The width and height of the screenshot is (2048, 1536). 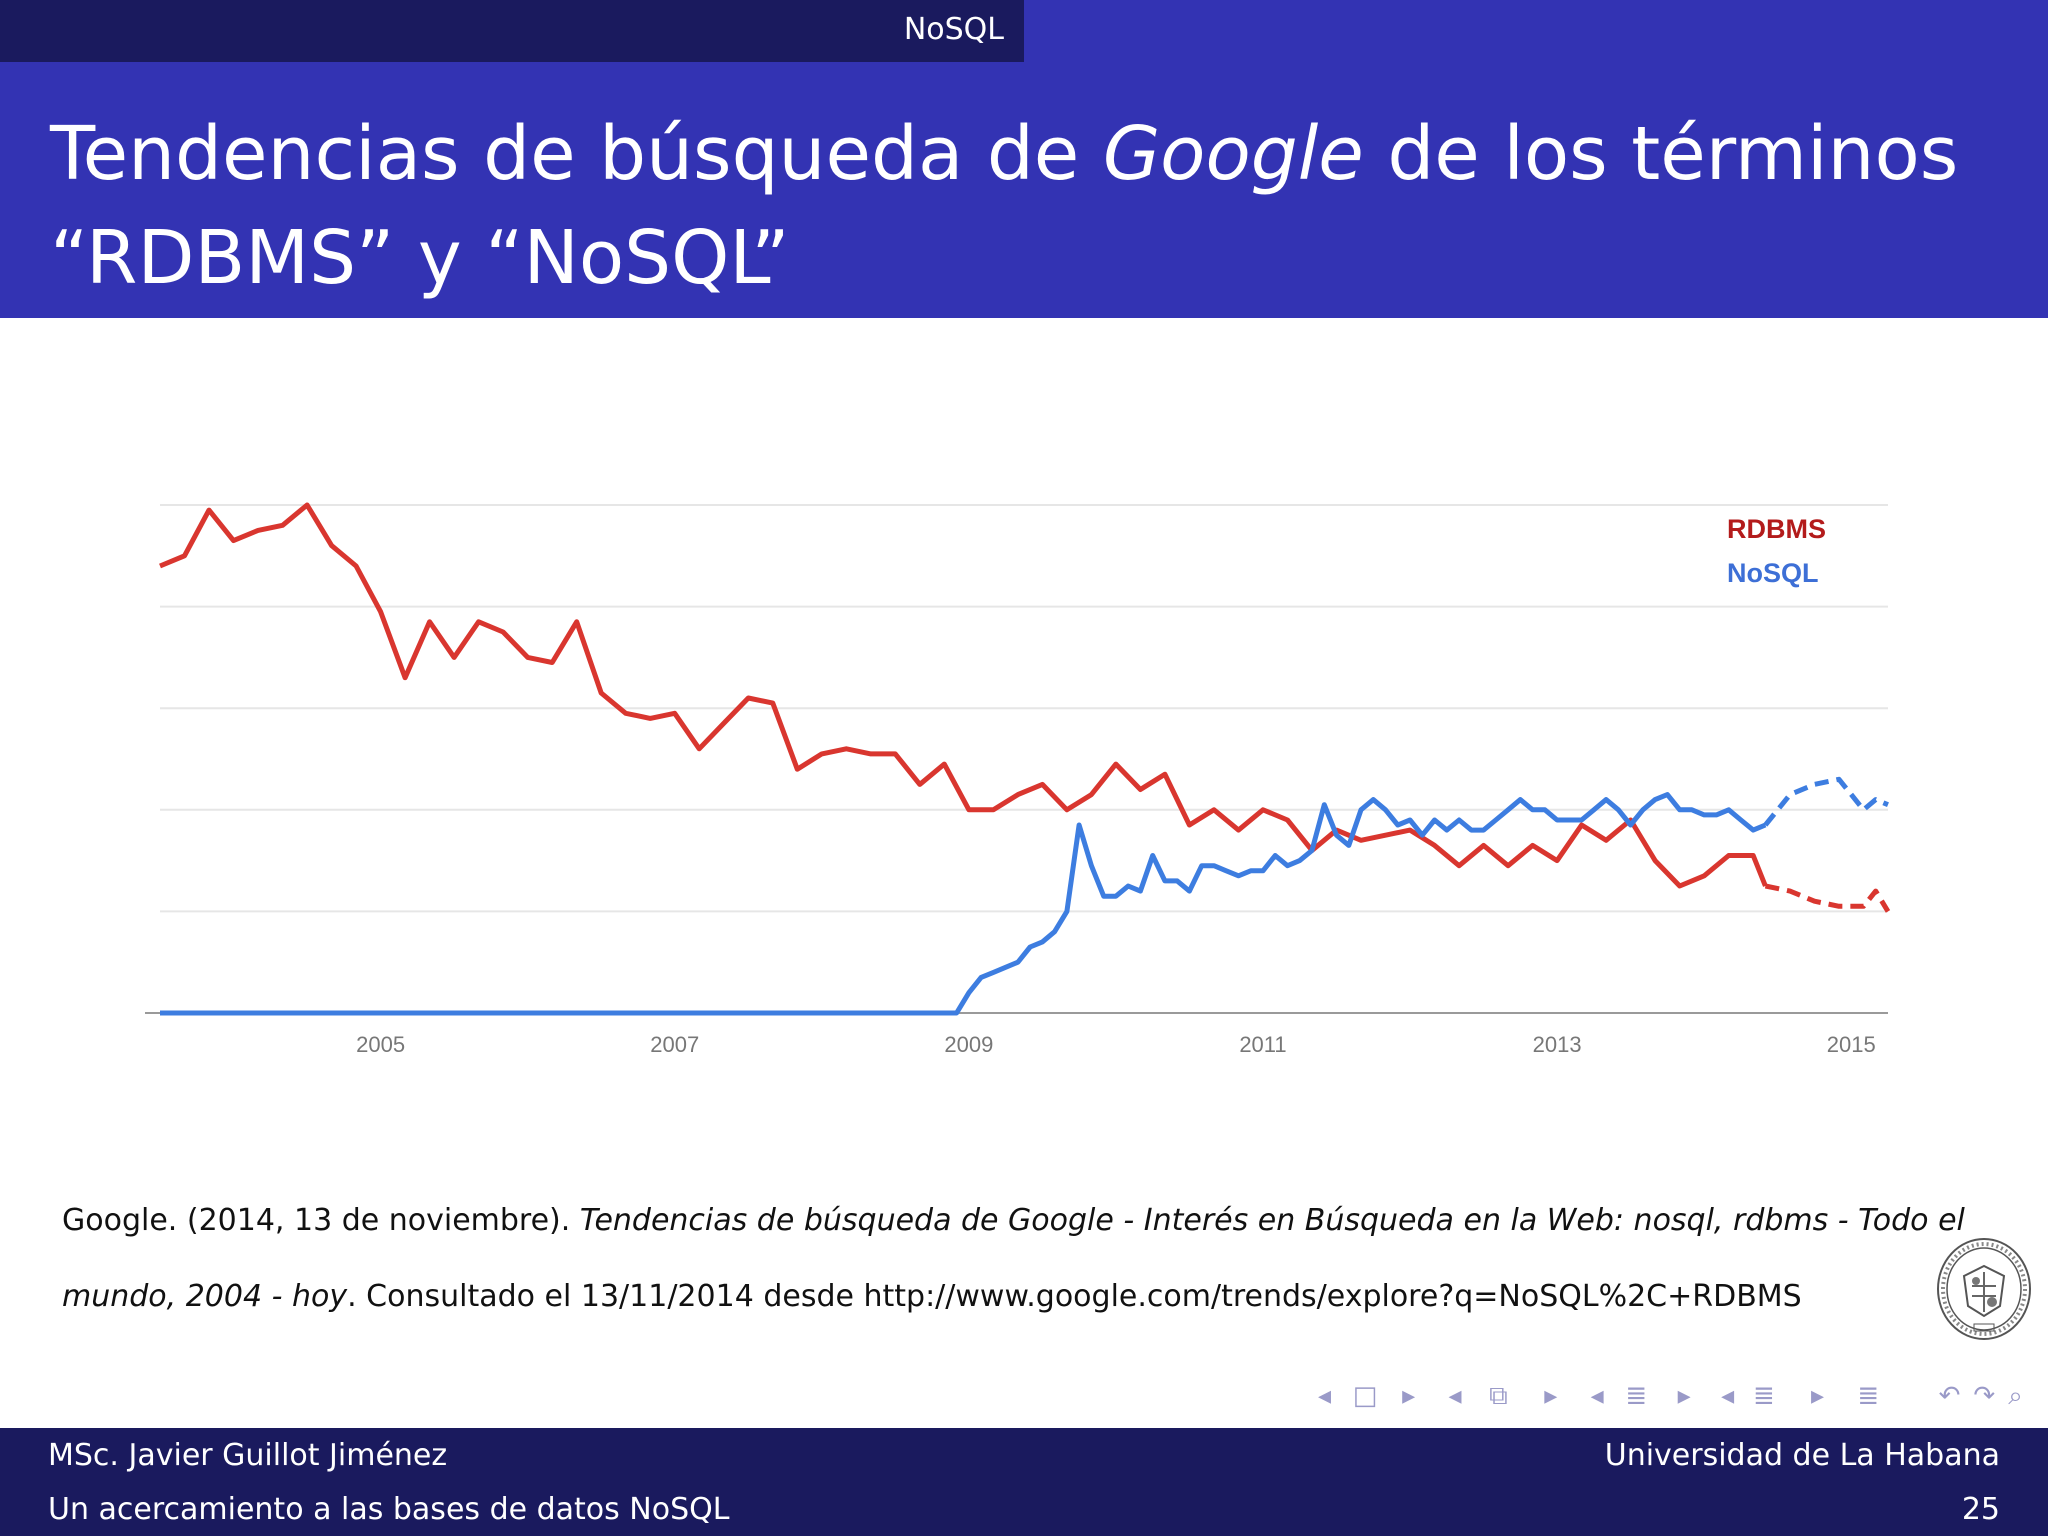 What do you see at coordinates (420, 258) in the screenshot?
I see `title-line2: “RDBMS” y “NoSQL”` at bounding box center [420, 258].